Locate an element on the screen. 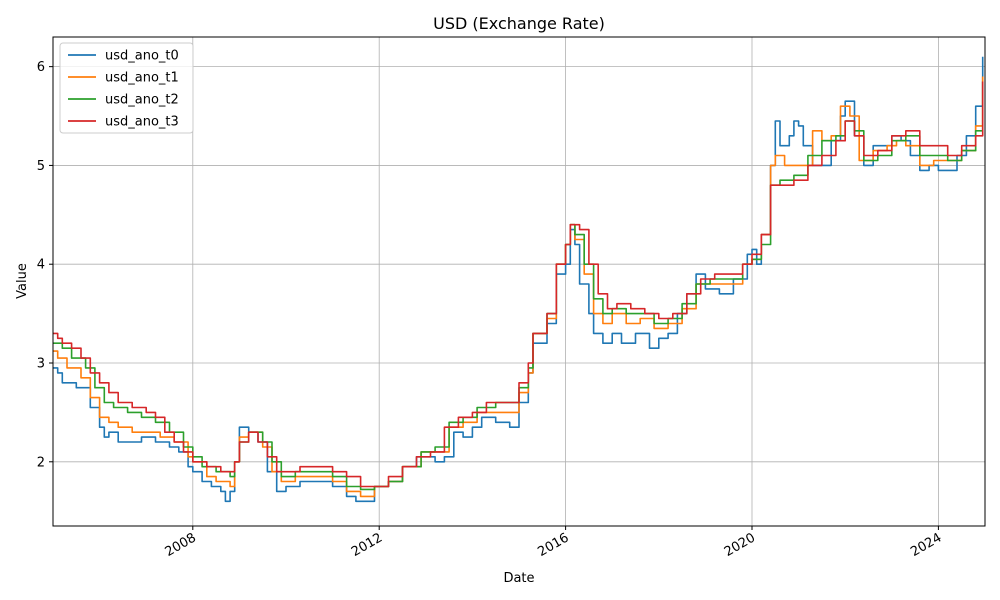  legend-label: usd_ano_t2 is located at coordinates (142, 100).